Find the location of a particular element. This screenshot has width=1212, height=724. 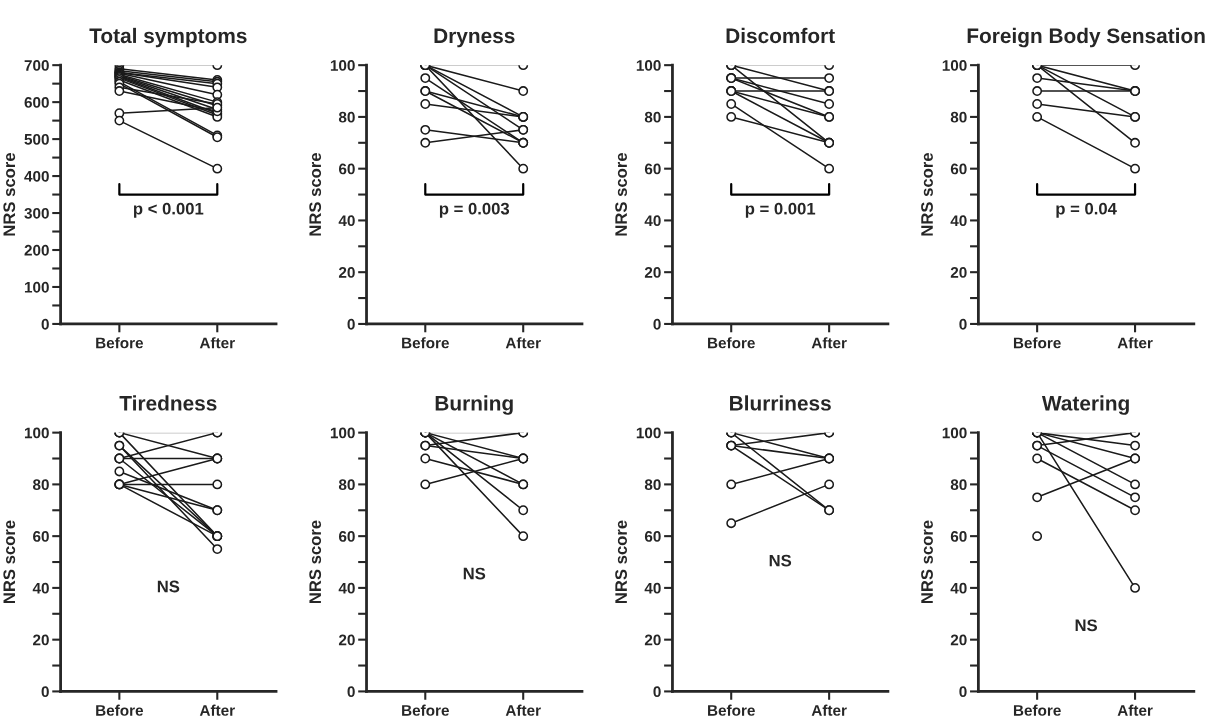

chart-title: Total symptoms is located at coordinates (168, 37).